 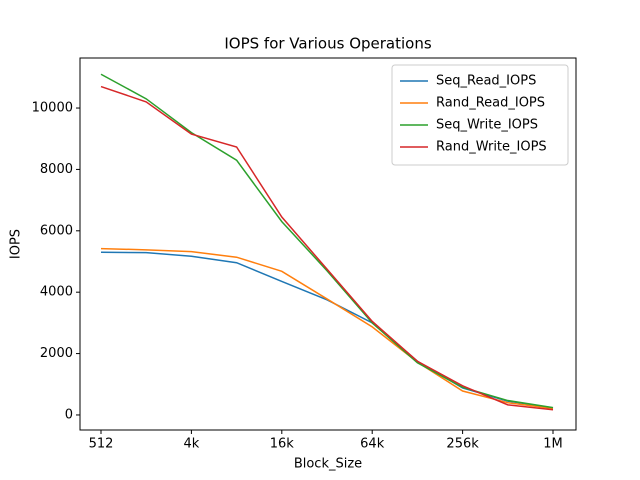 What do you see at coordinates (327, 44) in the screenshot?
I see `chart-title: IOPS for Various Operations` at bounding box center [327, 44].